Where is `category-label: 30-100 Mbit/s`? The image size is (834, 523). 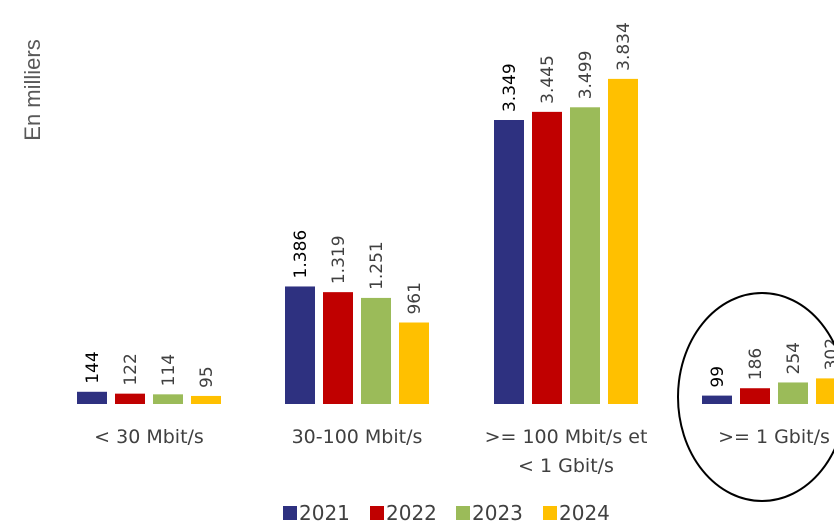 category-label: 30-100 Mbit/s is located at coordinates (357, 437).